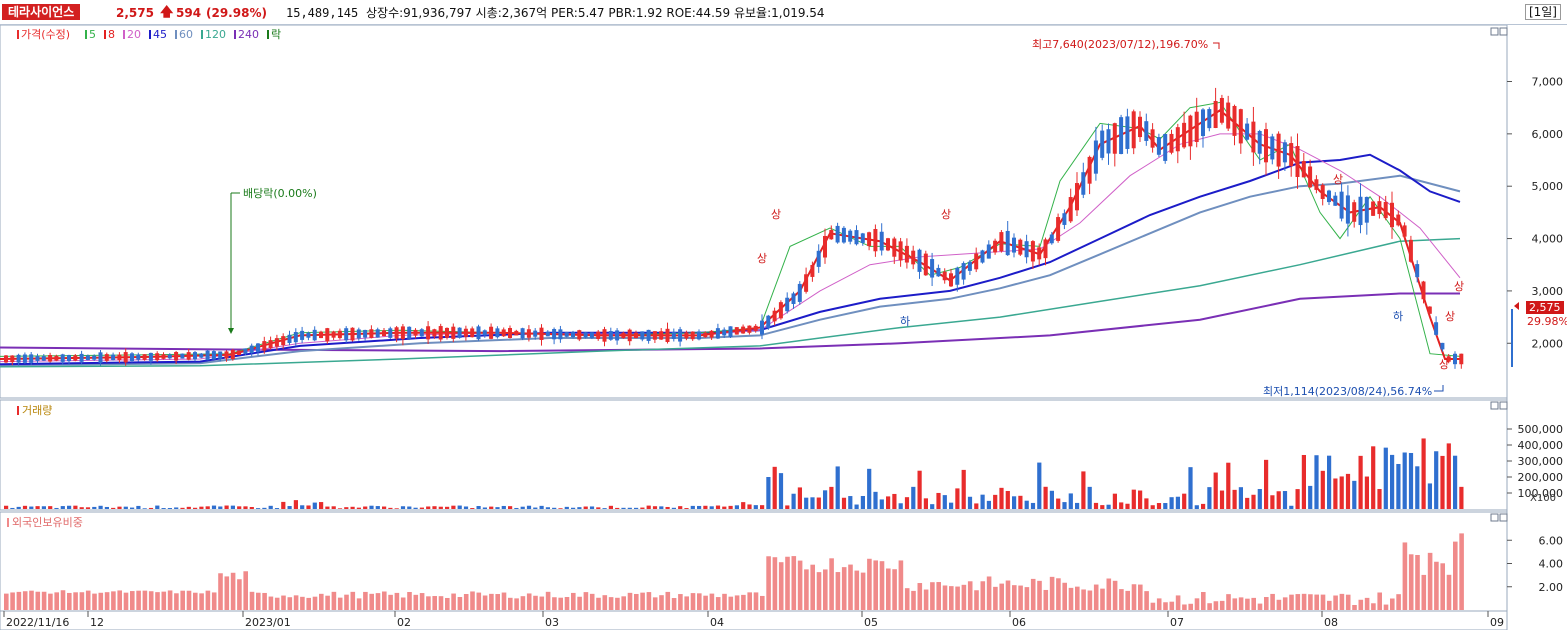  I want to click on current-price-tag-label: 2,575, so click(1545, 307).